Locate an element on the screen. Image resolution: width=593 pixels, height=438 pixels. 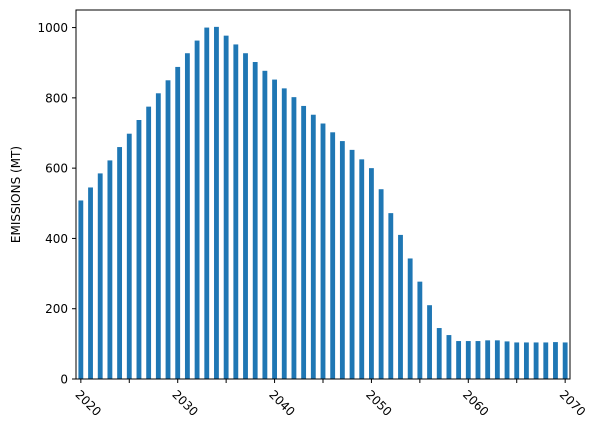
bar-2049 is located at coordinates (362, 269).